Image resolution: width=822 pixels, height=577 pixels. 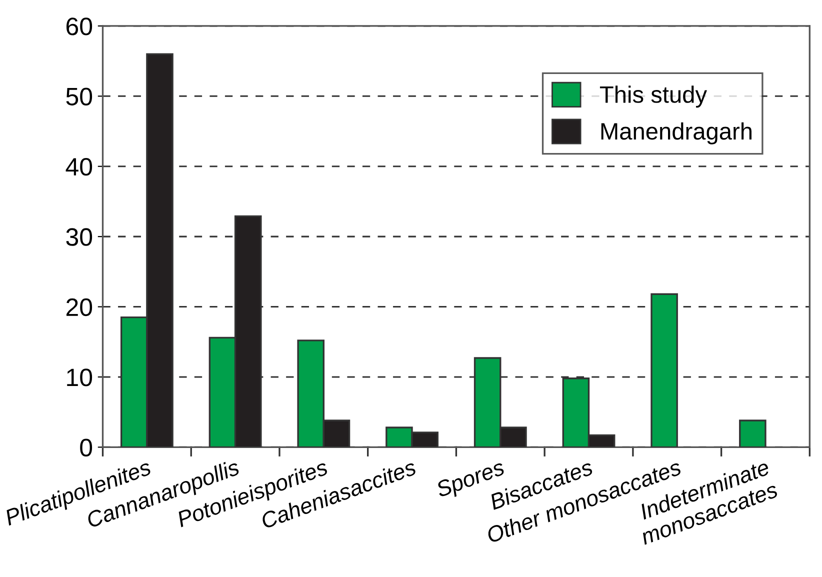 I want to click on y-tick-label: 40, so click(x=79, y=167).